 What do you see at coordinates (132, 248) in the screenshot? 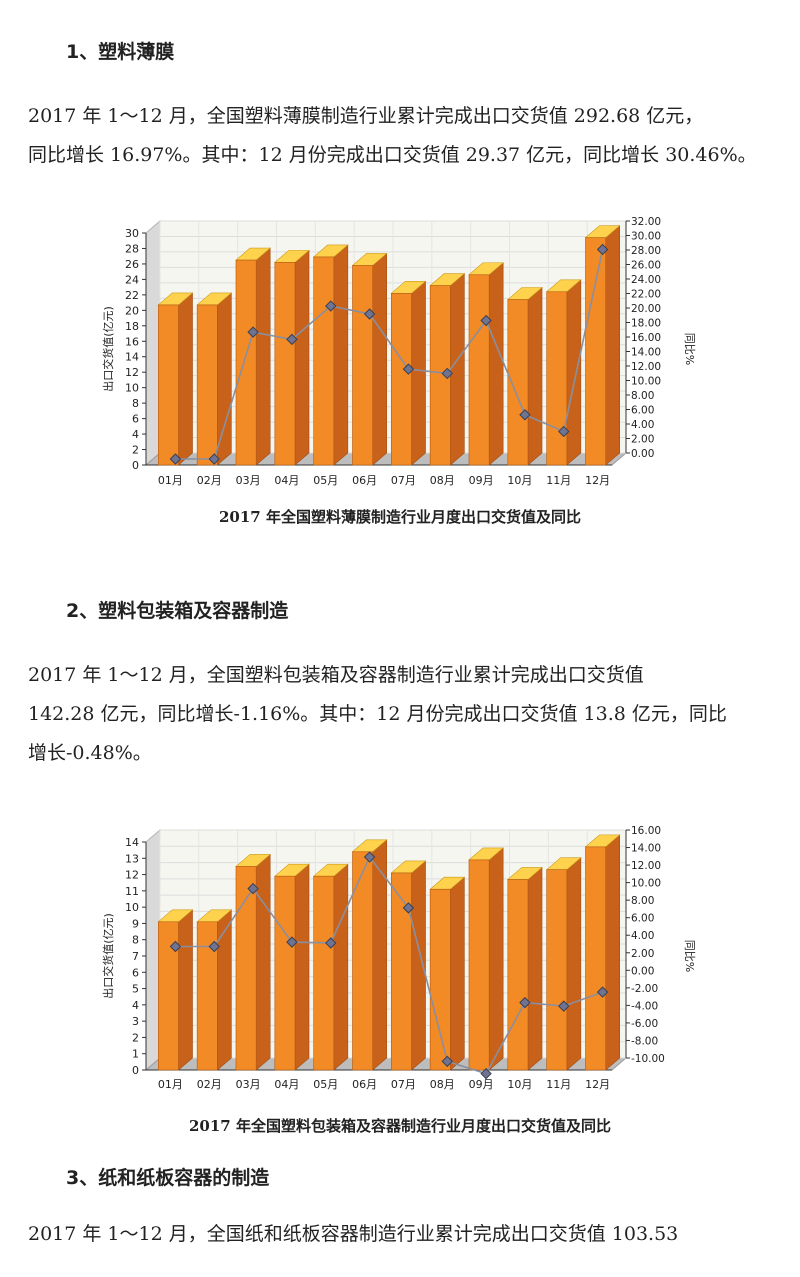
I see `y-tick-label: 28` at bounding box center [132, 248].